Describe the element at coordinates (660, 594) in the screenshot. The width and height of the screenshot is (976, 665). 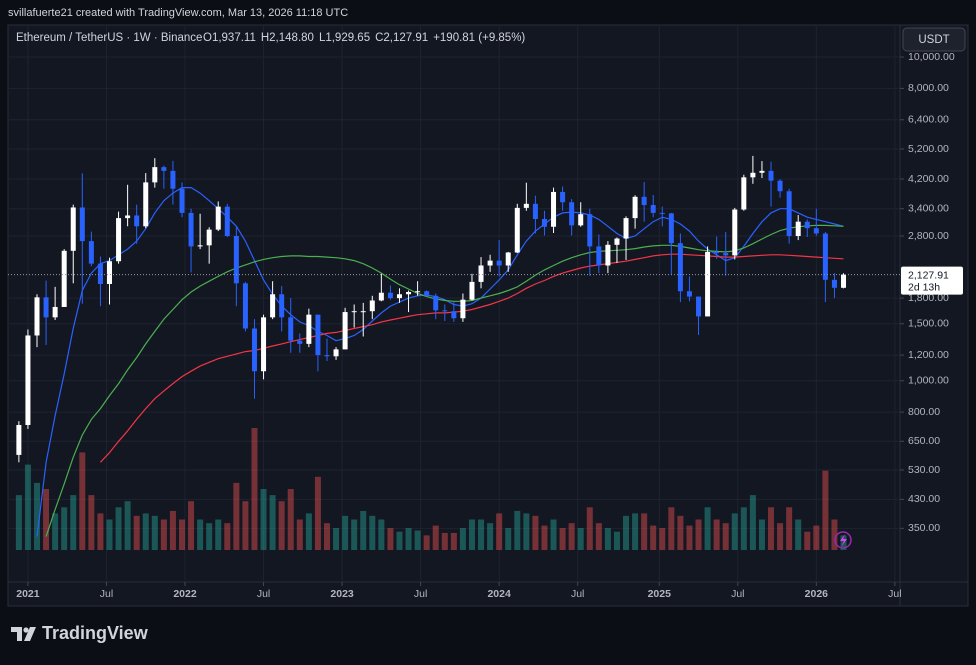
I see `x-tick-label: 2025` at that location.